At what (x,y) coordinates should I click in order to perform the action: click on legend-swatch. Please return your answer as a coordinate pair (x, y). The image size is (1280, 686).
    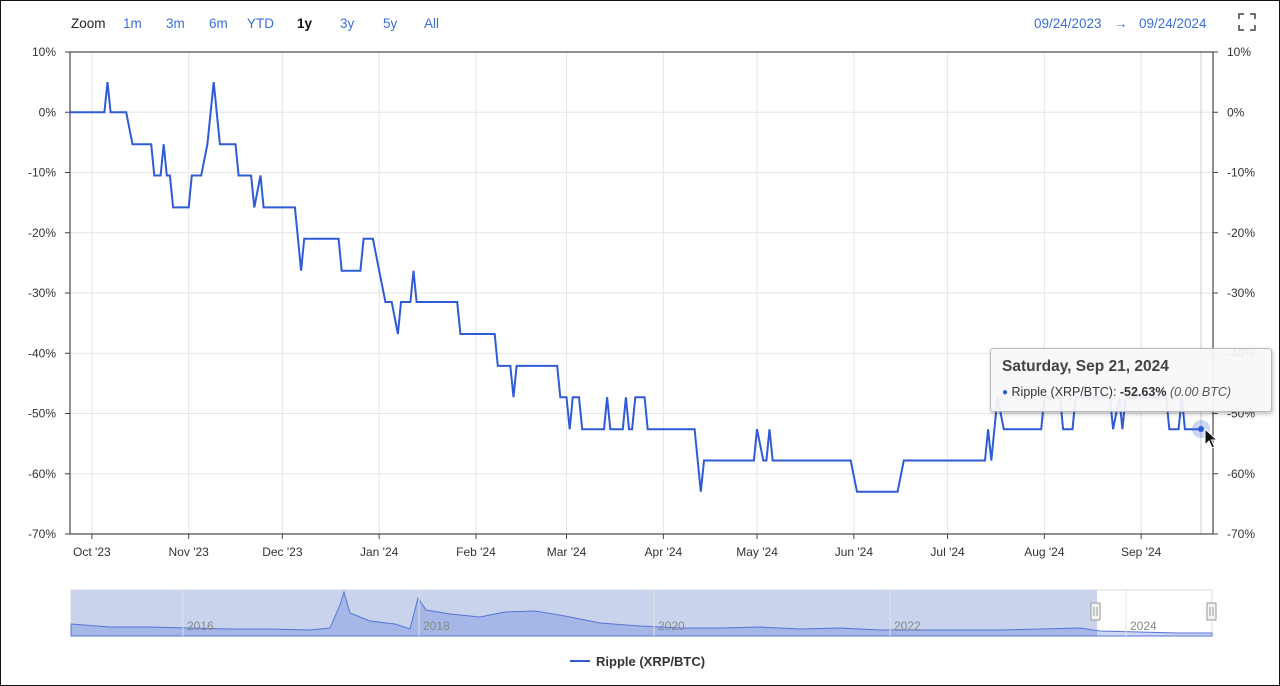
    Looking at the image, I should click on (580, 661).